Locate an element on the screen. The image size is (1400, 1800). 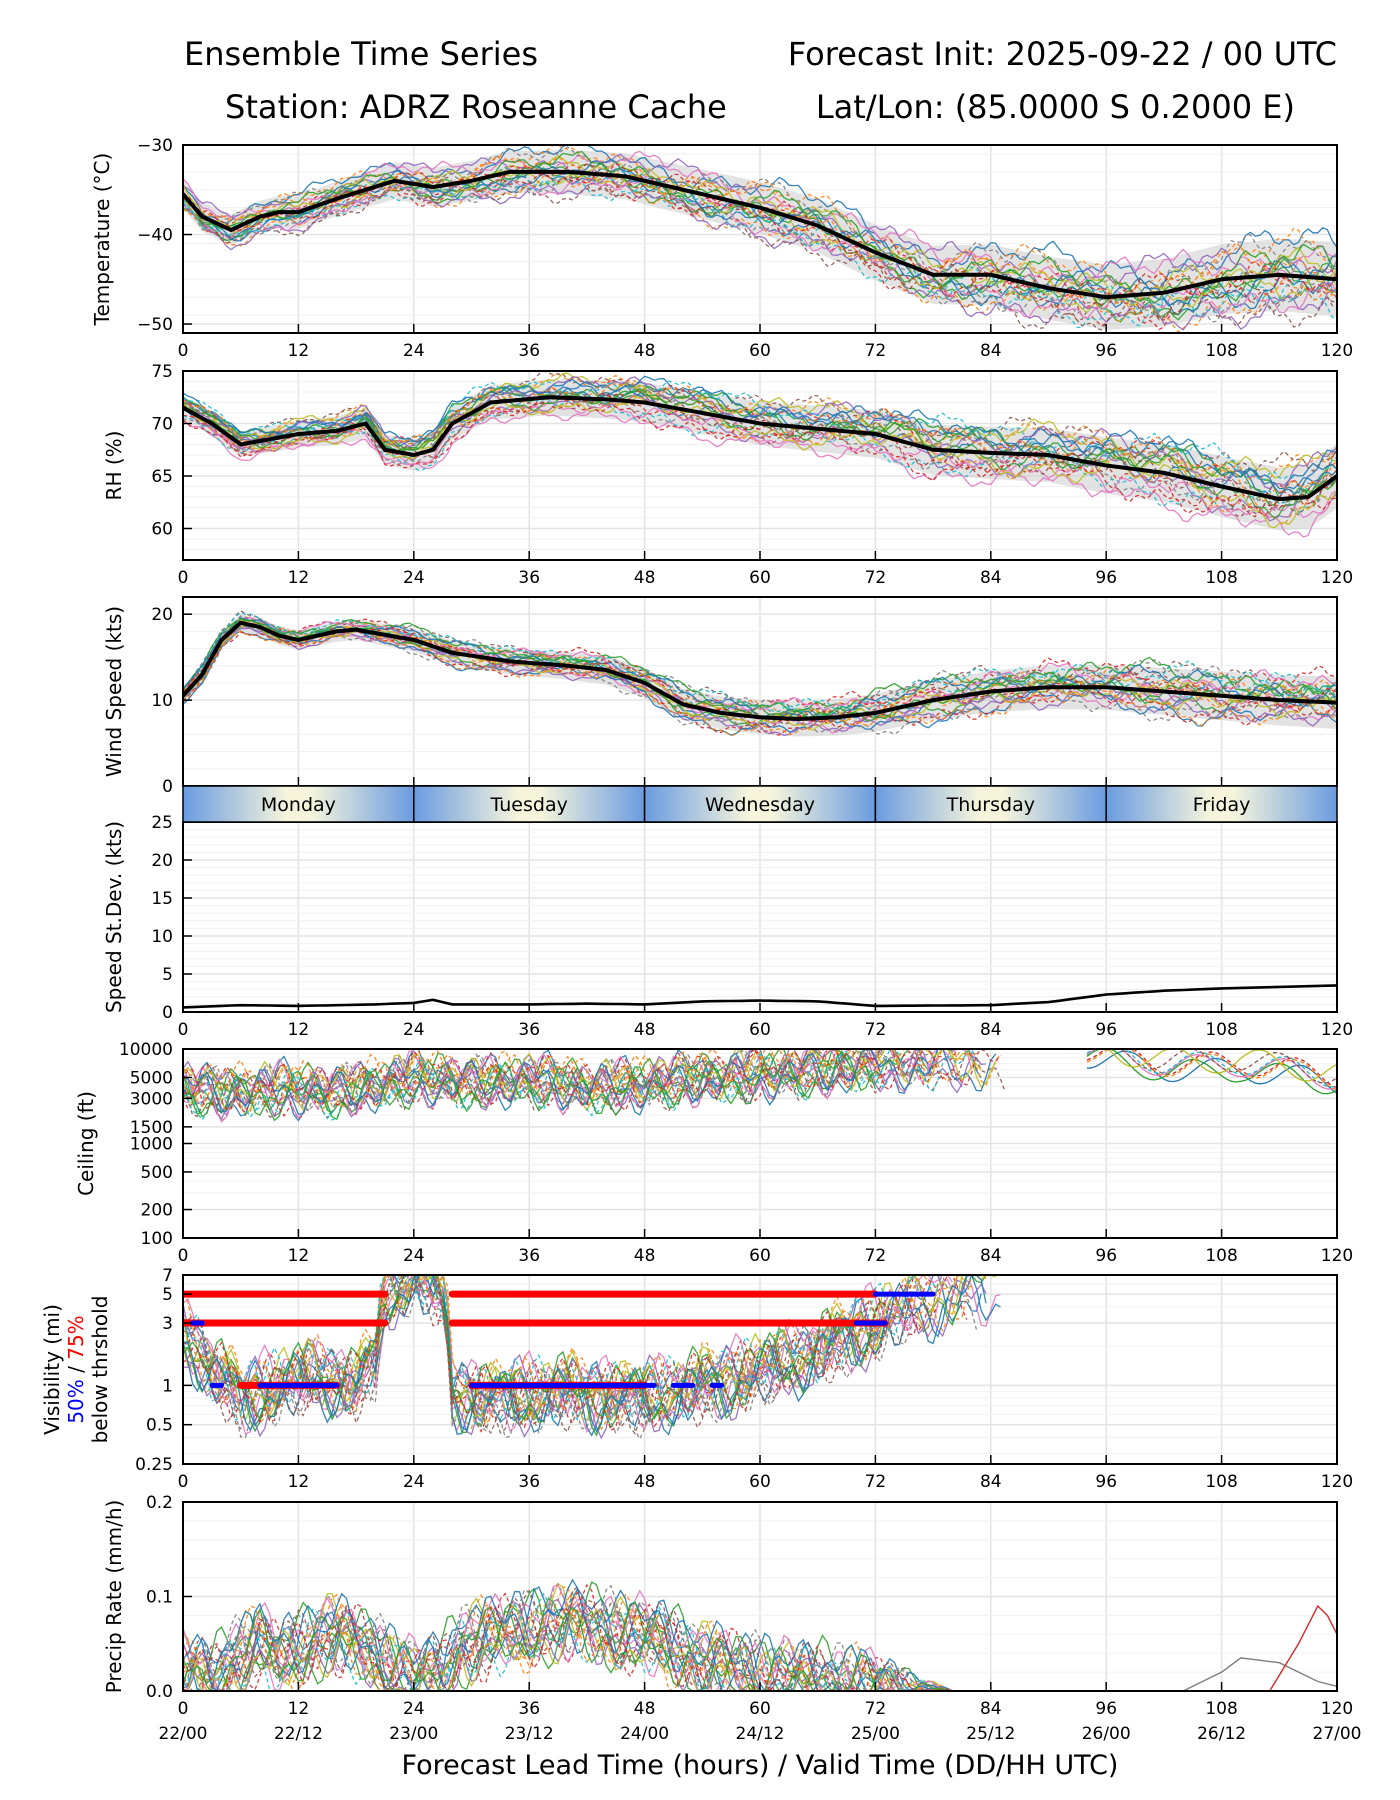
y-tick-label: 7 is located at coordinates (167, 1276).